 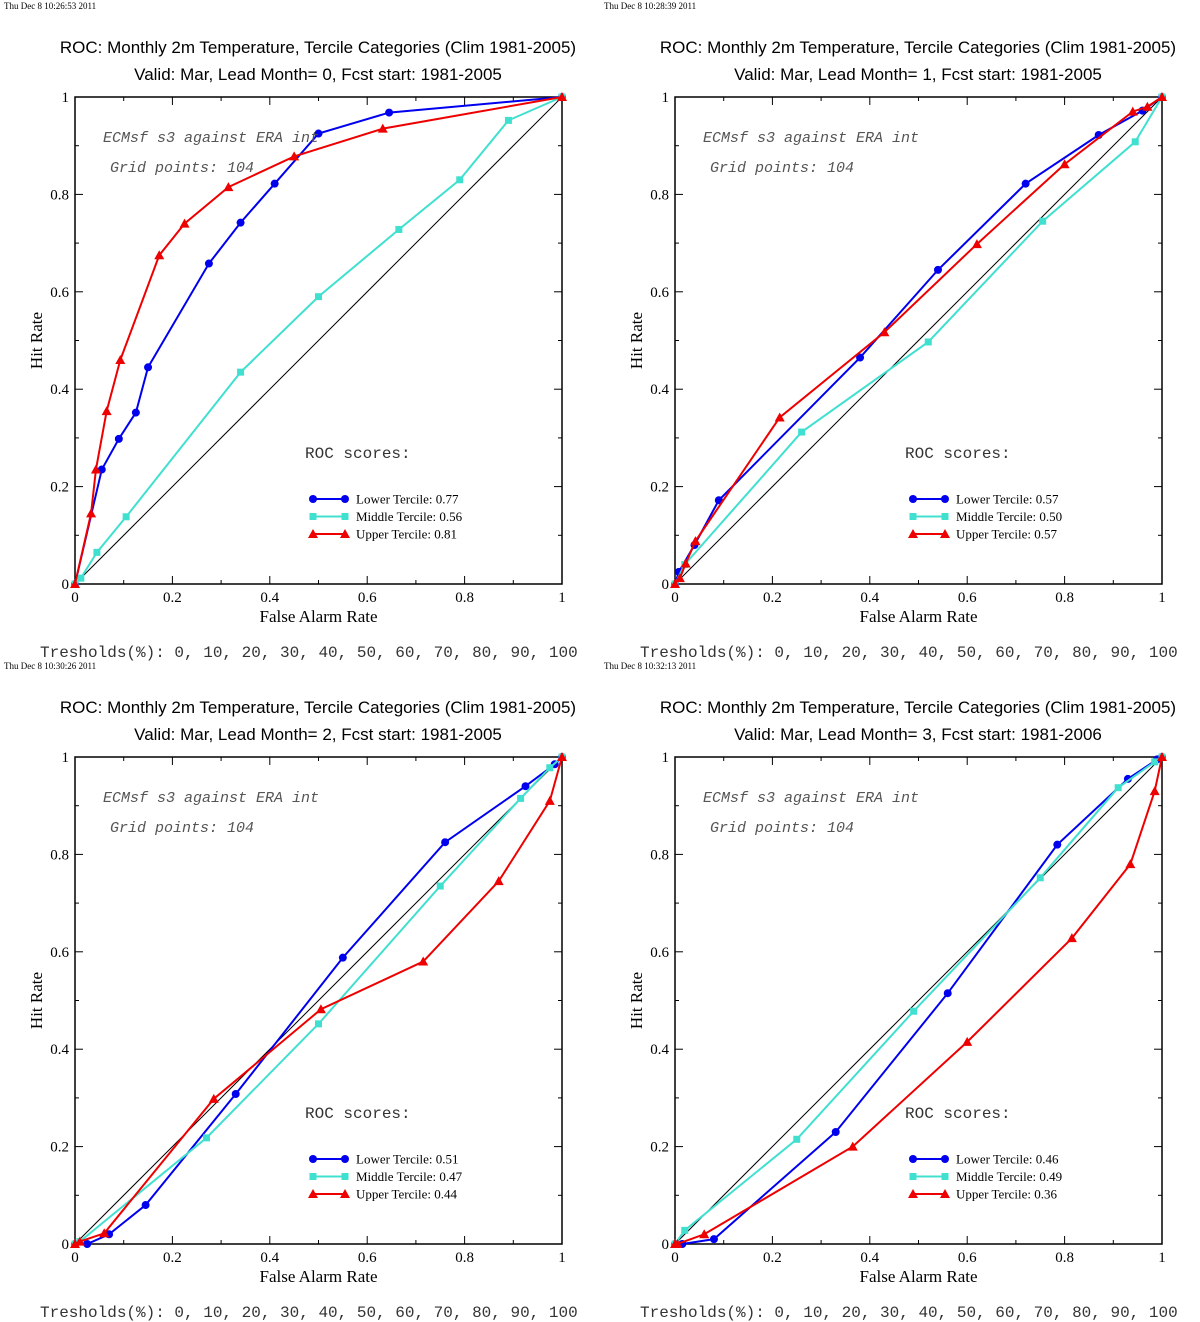 What do you see at coordinates (1007, 534) in the screenshot?
I see `legend-label-upper: Upper Tercile: 0.57` at bounding box center [1007, 534].